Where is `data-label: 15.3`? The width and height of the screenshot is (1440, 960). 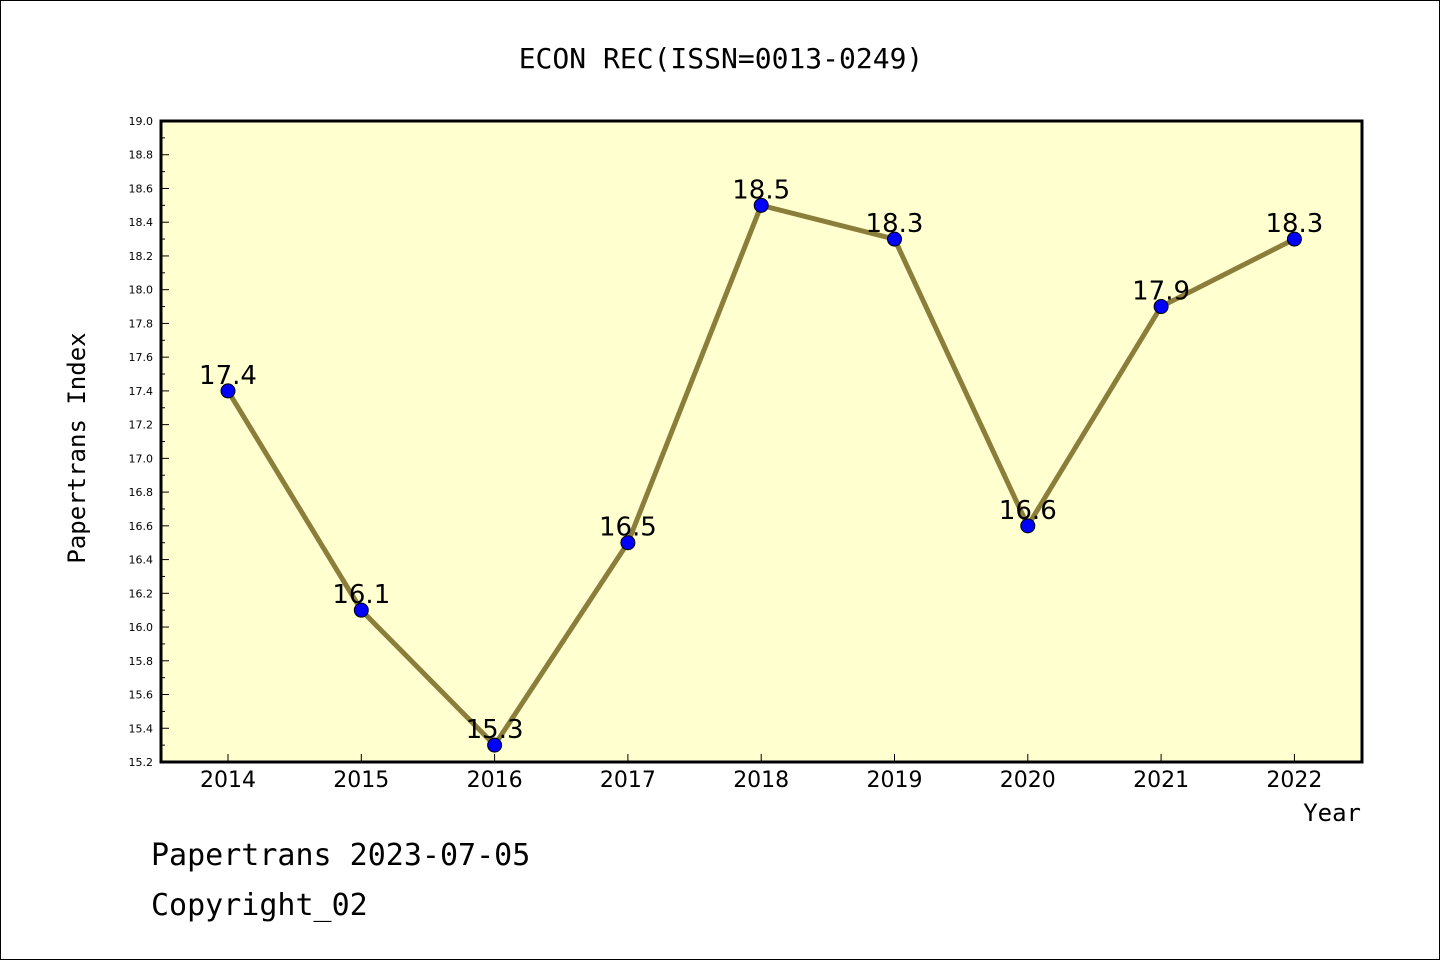 data-label: 15.3 is located at coordinates (495, 730).